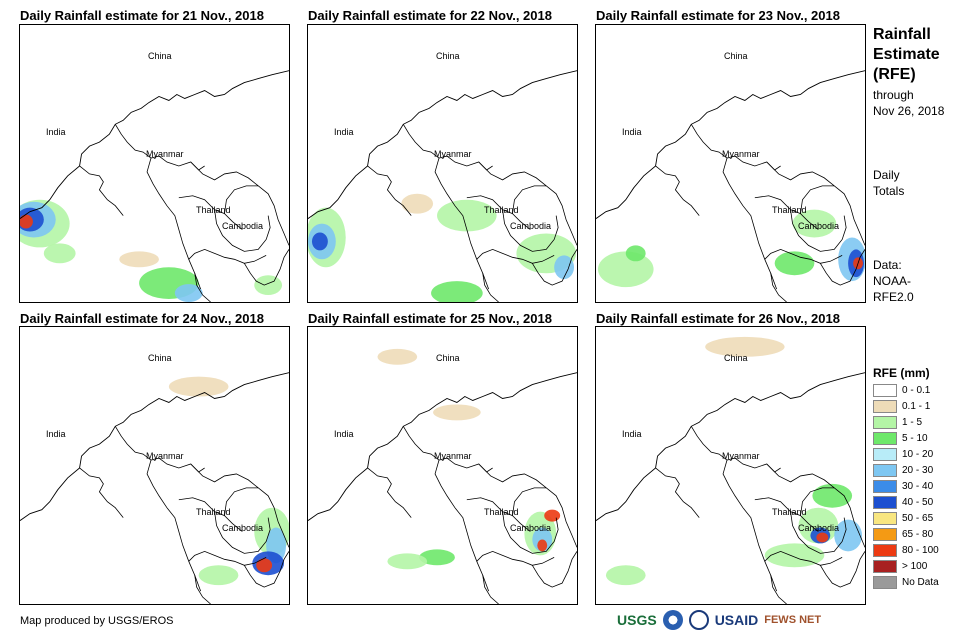 This screenshot has height=639, width=967. Describe the element at coordinates (915, 566) in the screenshot. I see `legend-label: > 100` at that location.